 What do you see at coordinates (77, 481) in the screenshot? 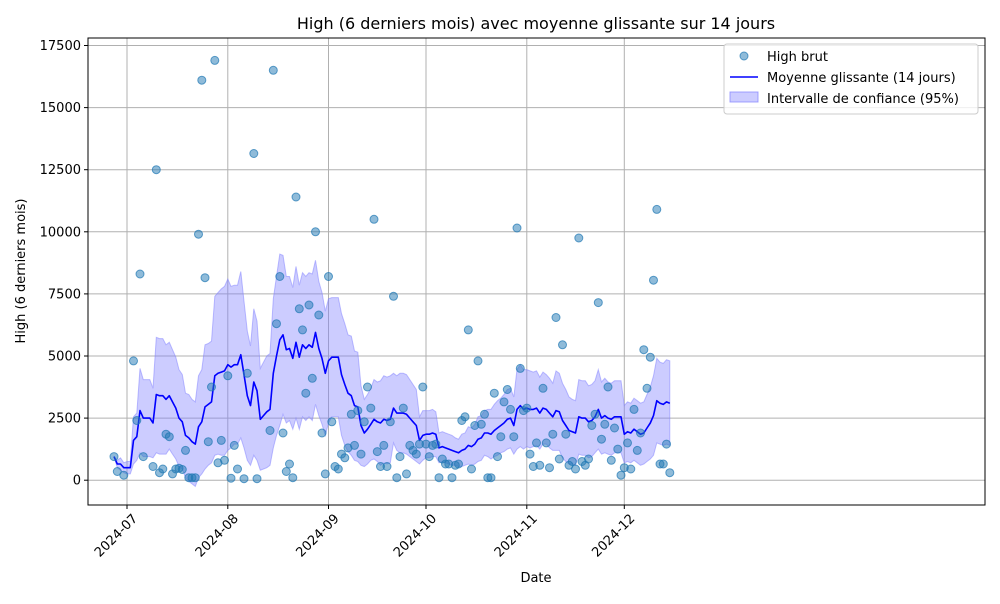
I see `y-tick-label: 0` at bounding box center [77, 481].